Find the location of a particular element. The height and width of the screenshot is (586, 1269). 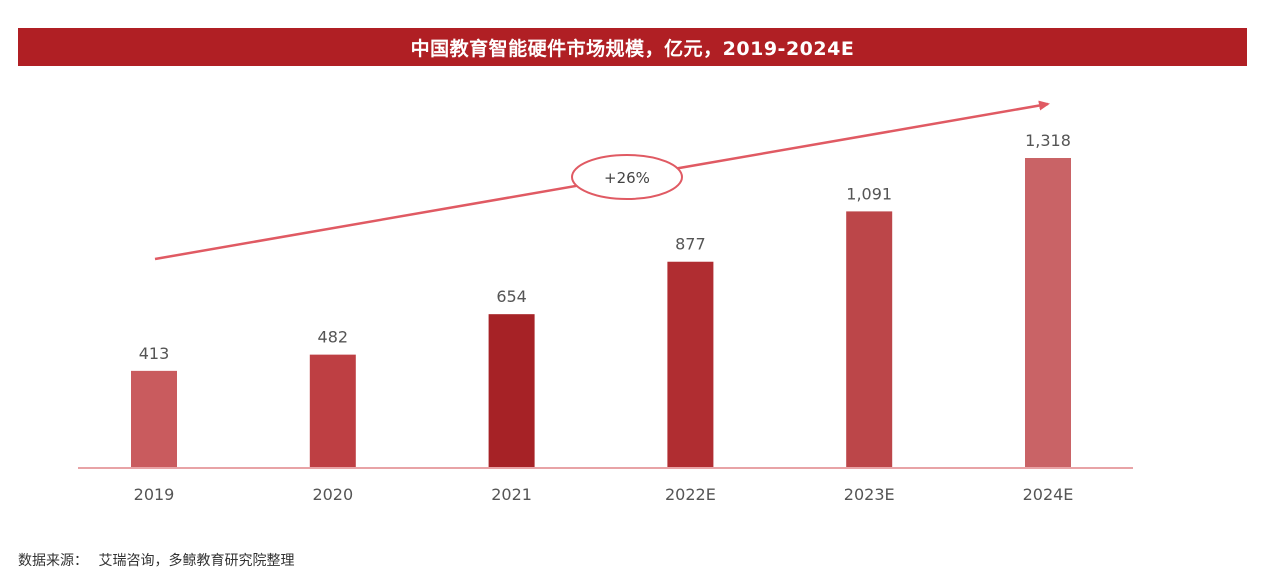

bar-2022E is located at coordinates (690, 364).